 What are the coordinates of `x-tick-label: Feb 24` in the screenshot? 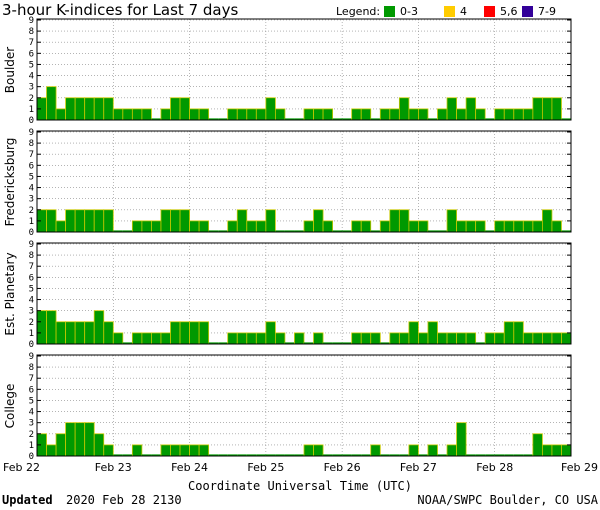 It's located at (189, 467).